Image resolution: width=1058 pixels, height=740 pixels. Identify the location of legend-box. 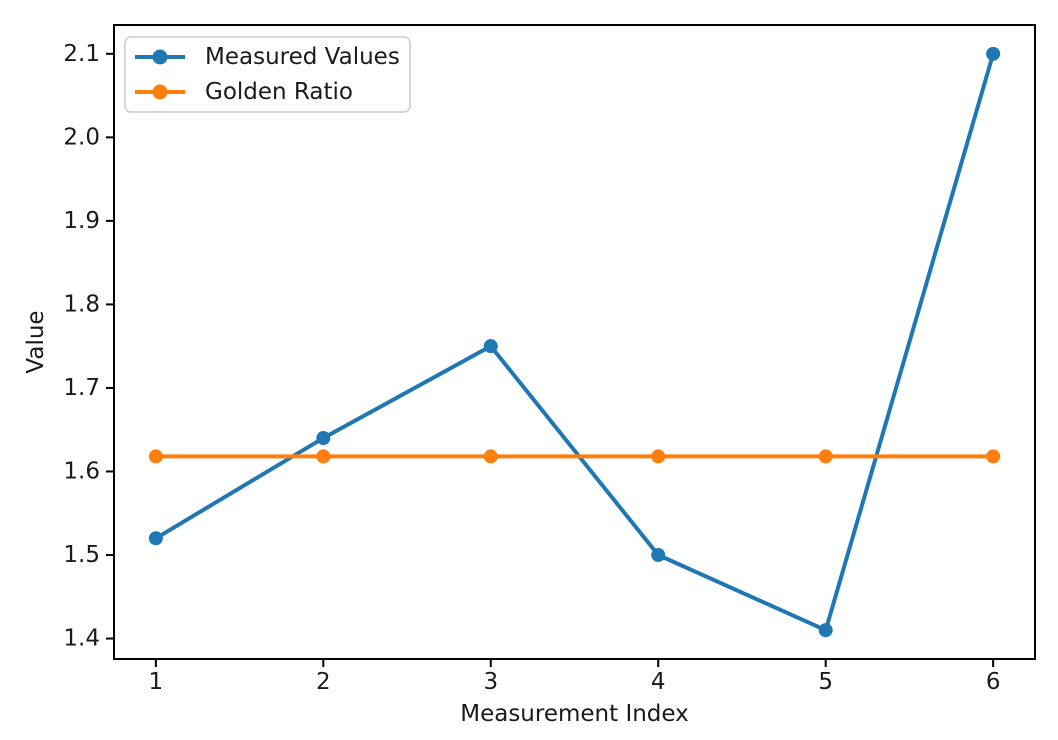
(267, 74).